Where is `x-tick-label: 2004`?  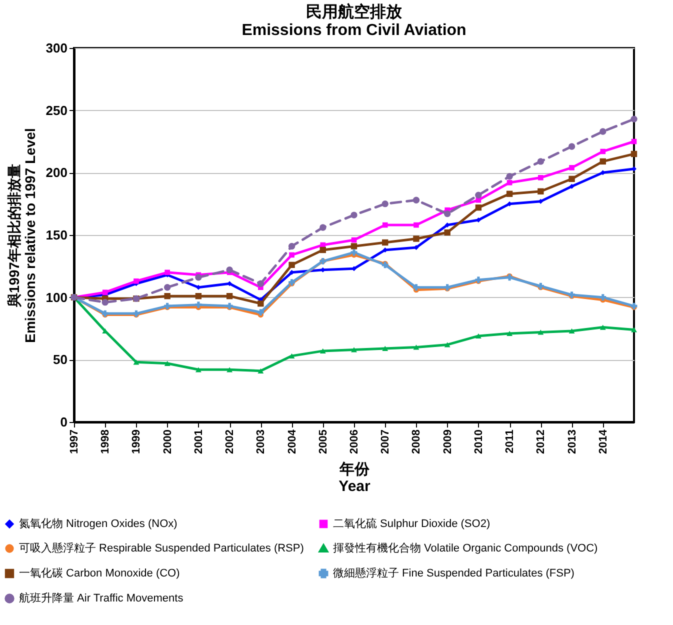
x-tick-label: 2004 is located at coordinates (292, 441).